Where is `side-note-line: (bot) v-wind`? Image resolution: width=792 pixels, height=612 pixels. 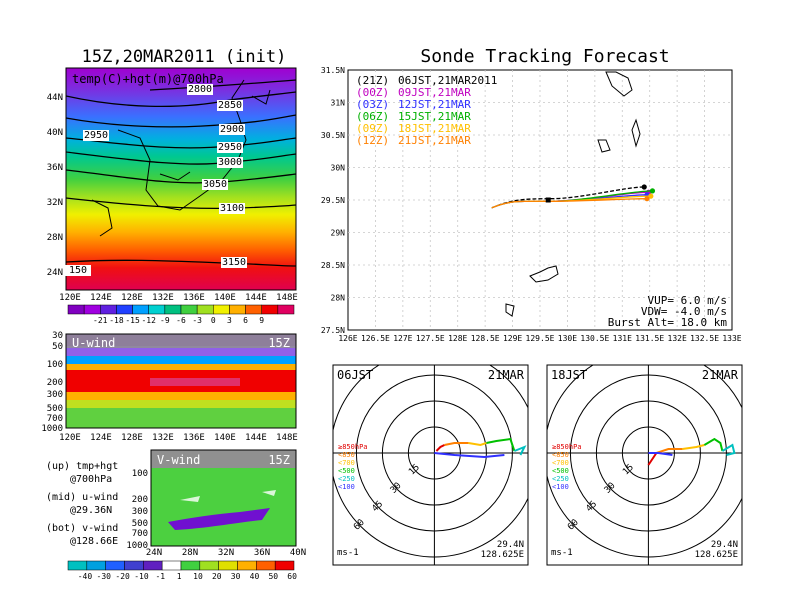 side-note-line: (bot) v-wind is located at coordinates (82, 528).